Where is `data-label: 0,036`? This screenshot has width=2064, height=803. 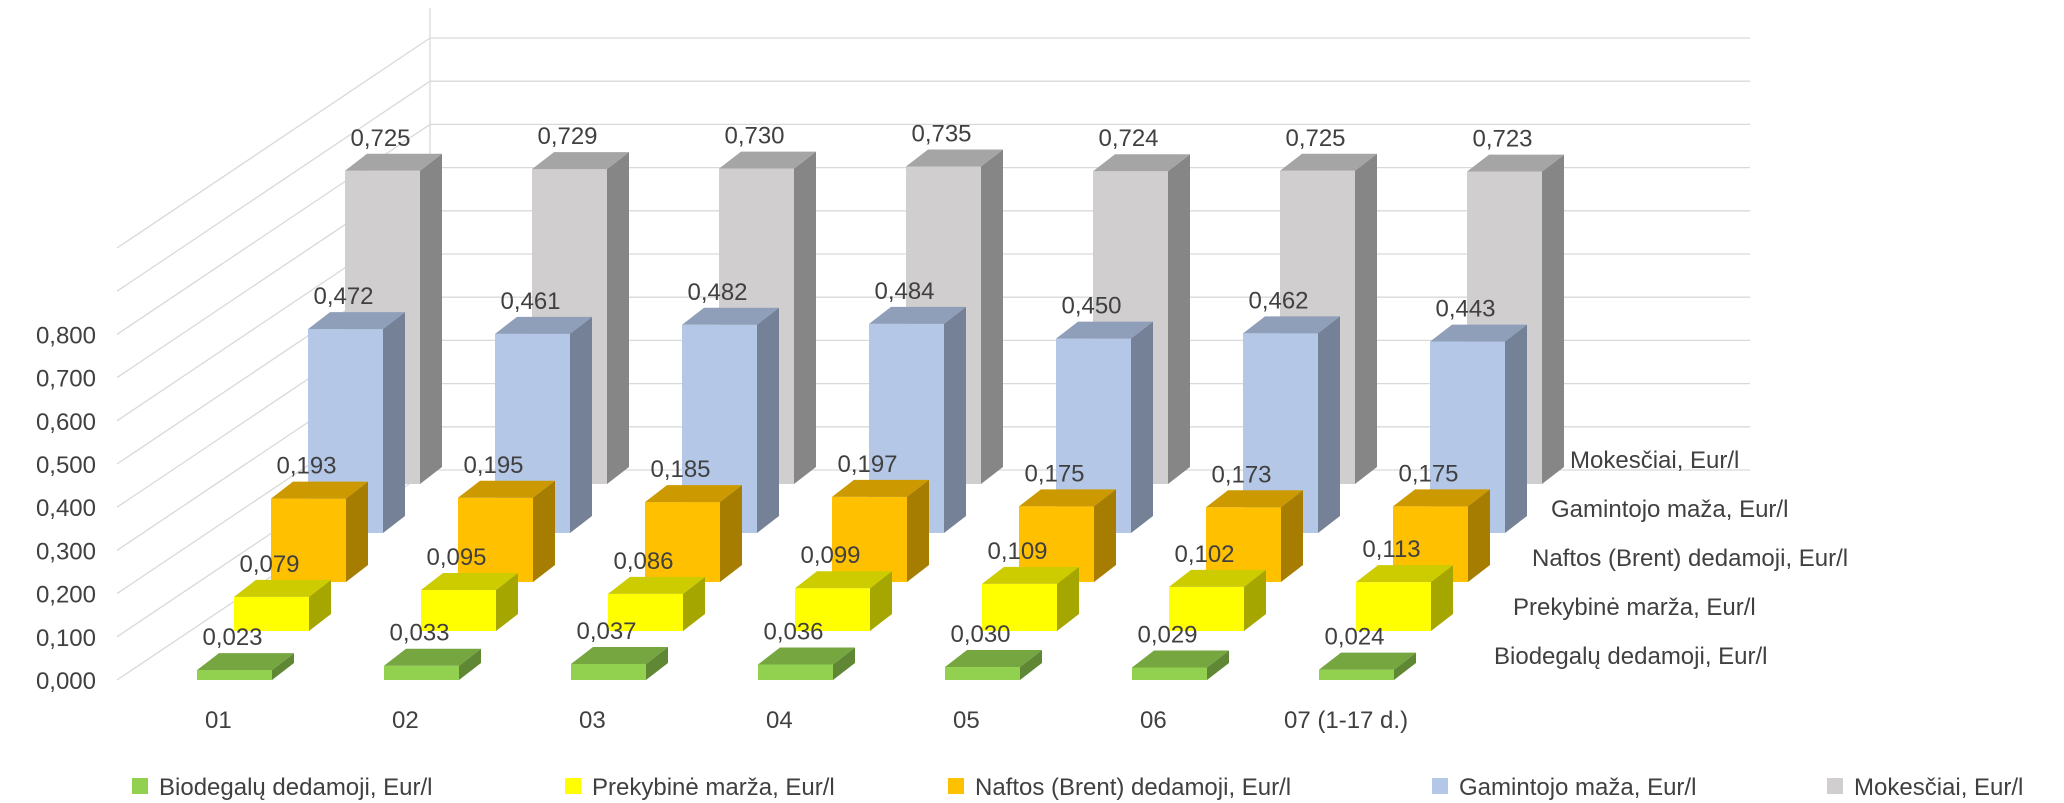 data-label: 0,036 is located at coordinates (793, 631).